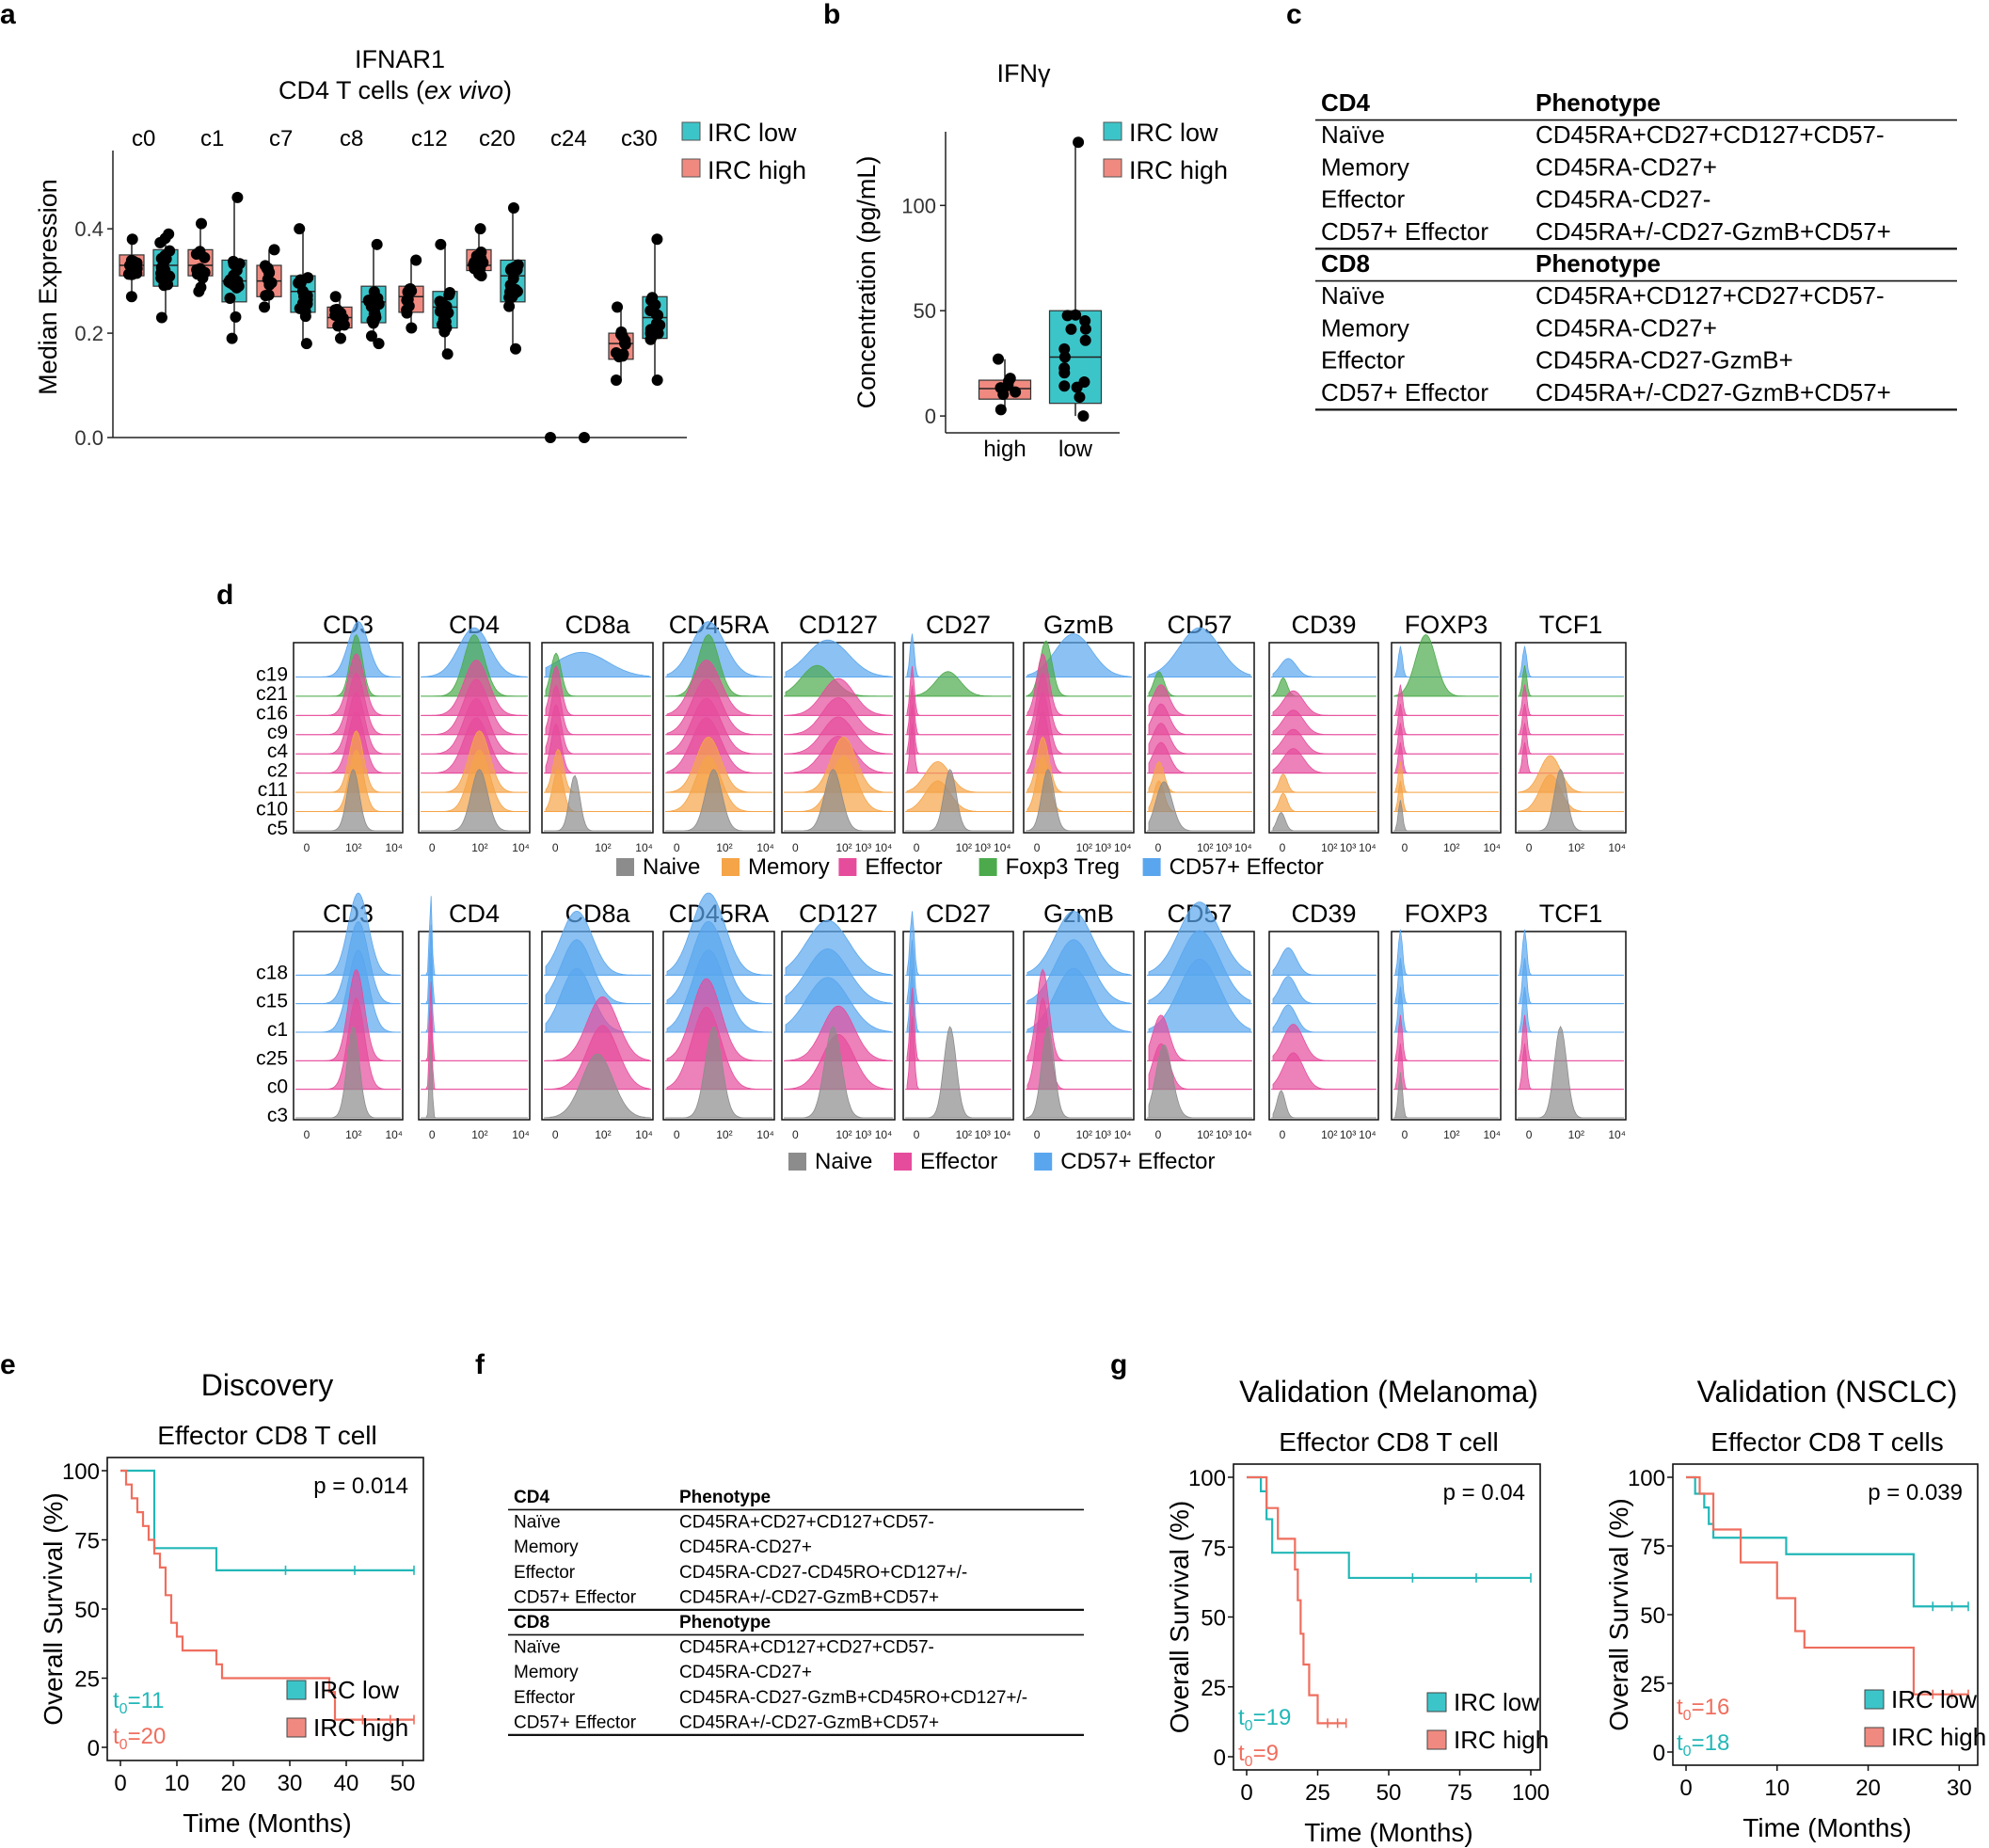  I want to click on table-f-cell: Phenotype, so click(725, 1623).